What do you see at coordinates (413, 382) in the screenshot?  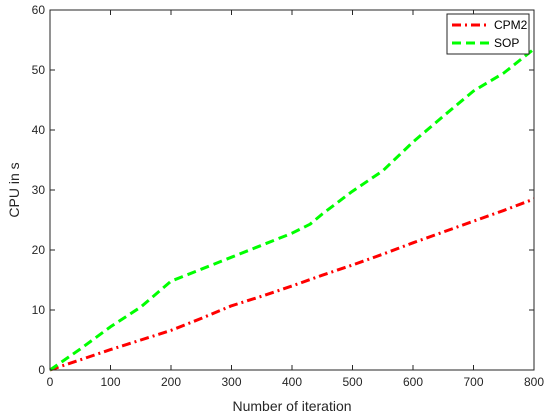 I see `x-tick-label: 600` at bounding box center [413, 382].